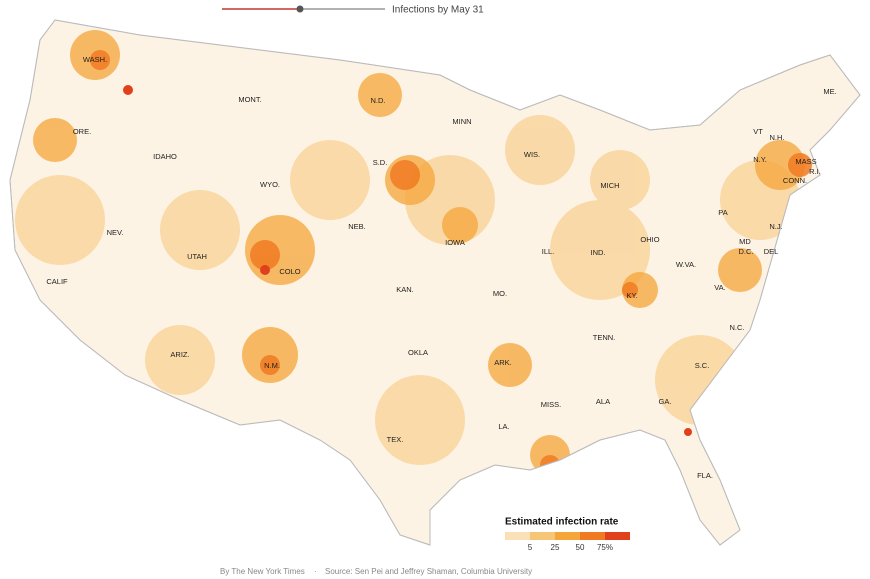 Image resolution: width=870 pixels, height=579 pixels. I want to click on state-label: CALIF, so click(57, 281).